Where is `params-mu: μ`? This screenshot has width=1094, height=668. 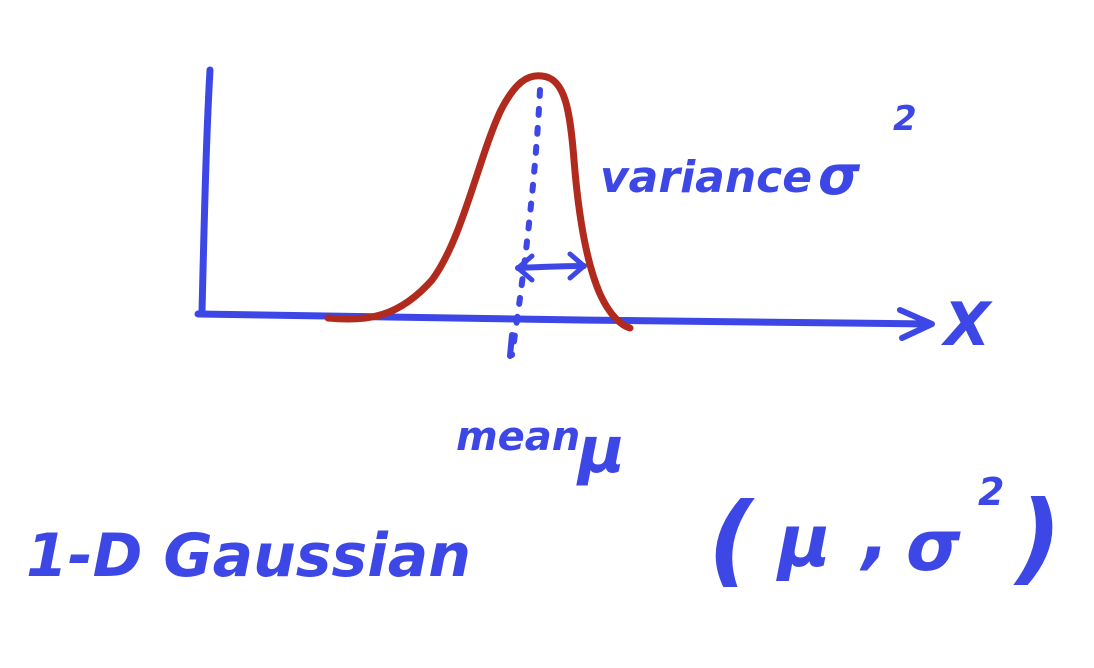 params-mu: μ is located at coordinates (803, 541).